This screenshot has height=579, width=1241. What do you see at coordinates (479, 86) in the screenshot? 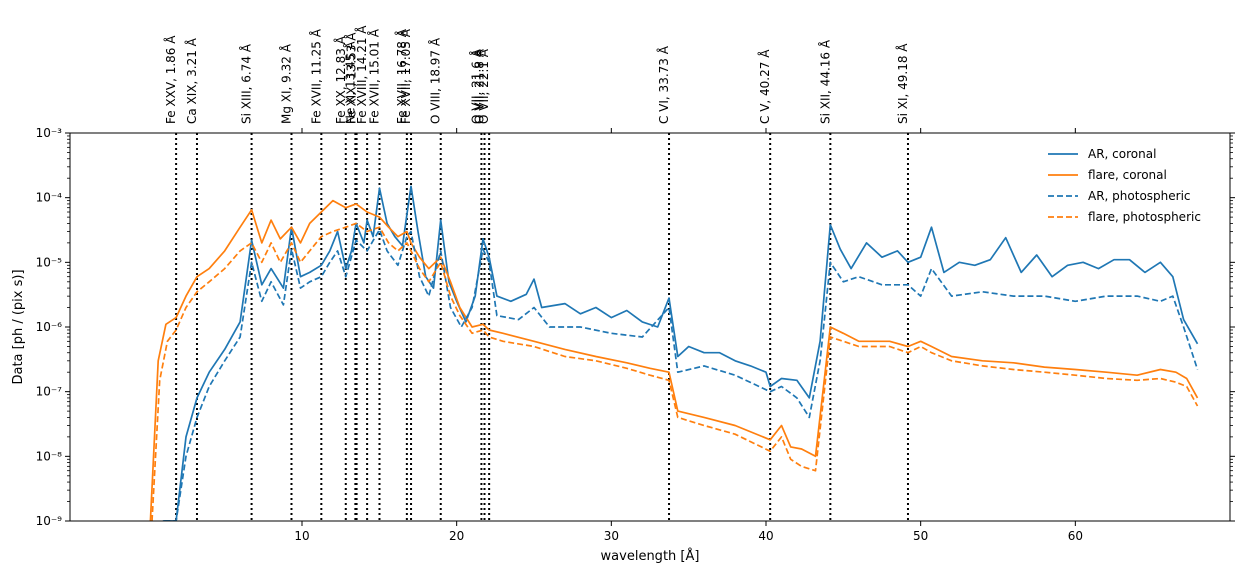
I see `line-marker-label-14: O VII, 21.8 Å` at bounding box center [479, 86].